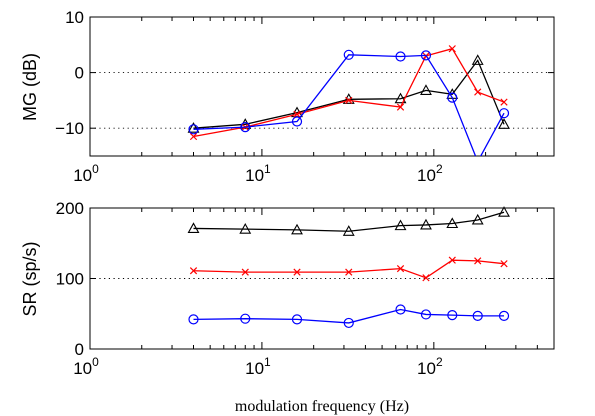 This screenshot has height=416, width=595. I want to click on mg-xtick-label-0: 10⁰, so click(86, 173).